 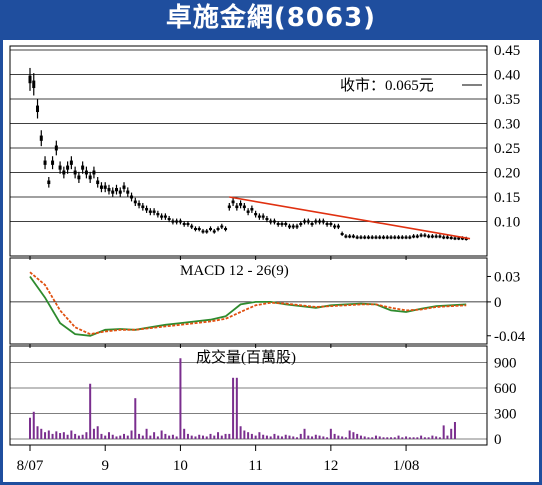 I want to click on macd-series-signal, so click(x=248, y=303).